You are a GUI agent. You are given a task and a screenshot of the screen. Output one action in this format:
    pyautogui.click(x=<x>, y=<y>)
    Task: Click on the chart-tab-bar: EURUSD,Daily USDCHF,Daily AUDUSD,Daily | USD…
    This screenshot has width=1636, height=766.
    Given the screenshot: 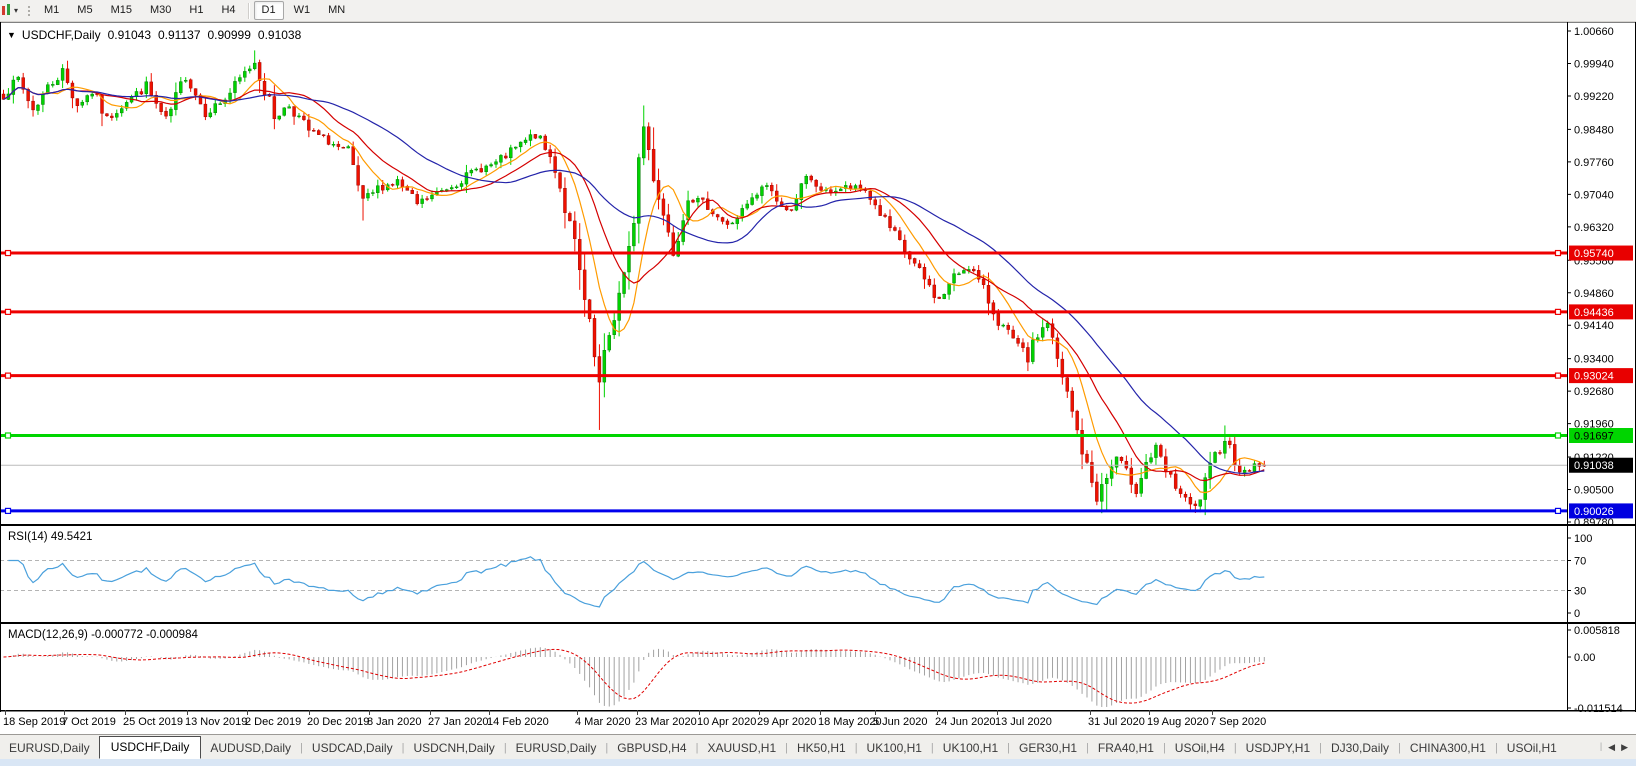 What is the action you would take?
    pyautogui.click(x=818, y=746)
    